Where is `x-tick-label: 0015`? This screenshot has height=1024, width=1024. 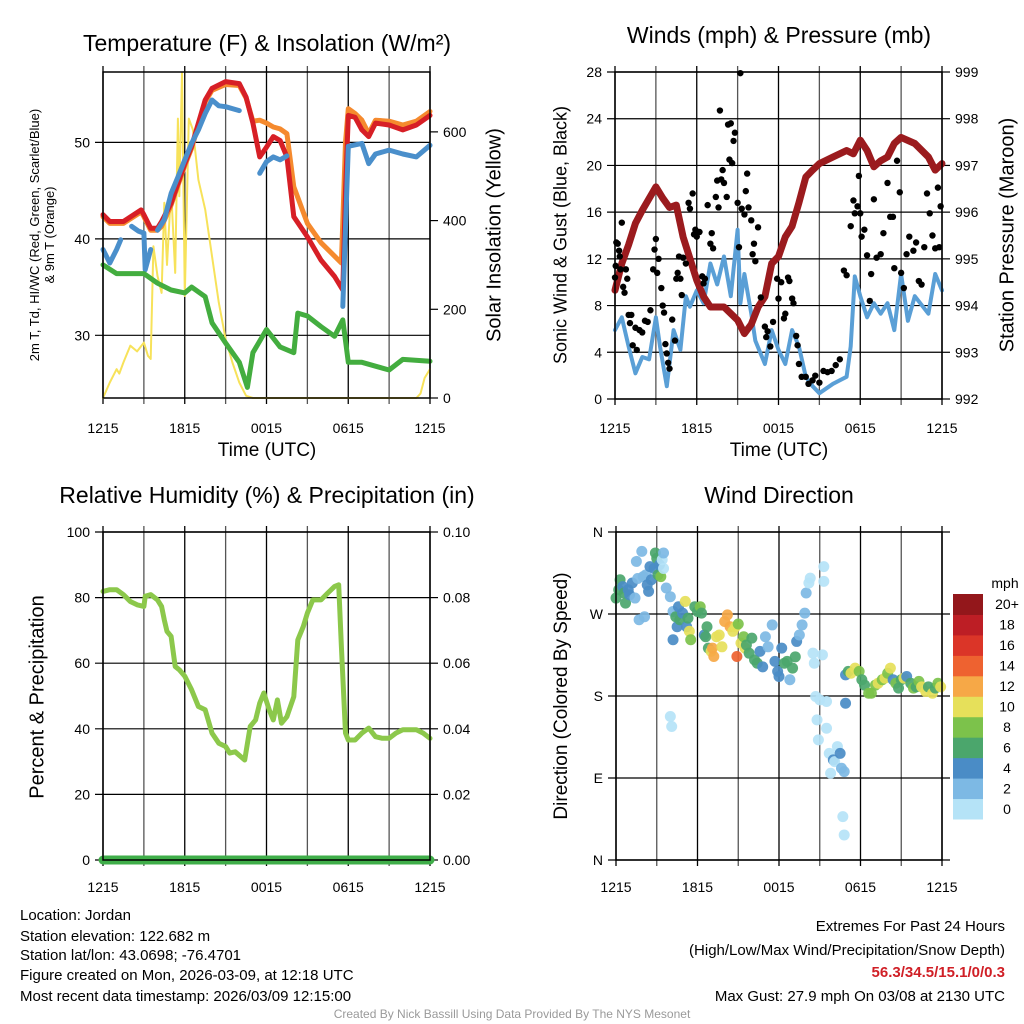 x-tick-label: 0015 is located at coordinates (266, 428).